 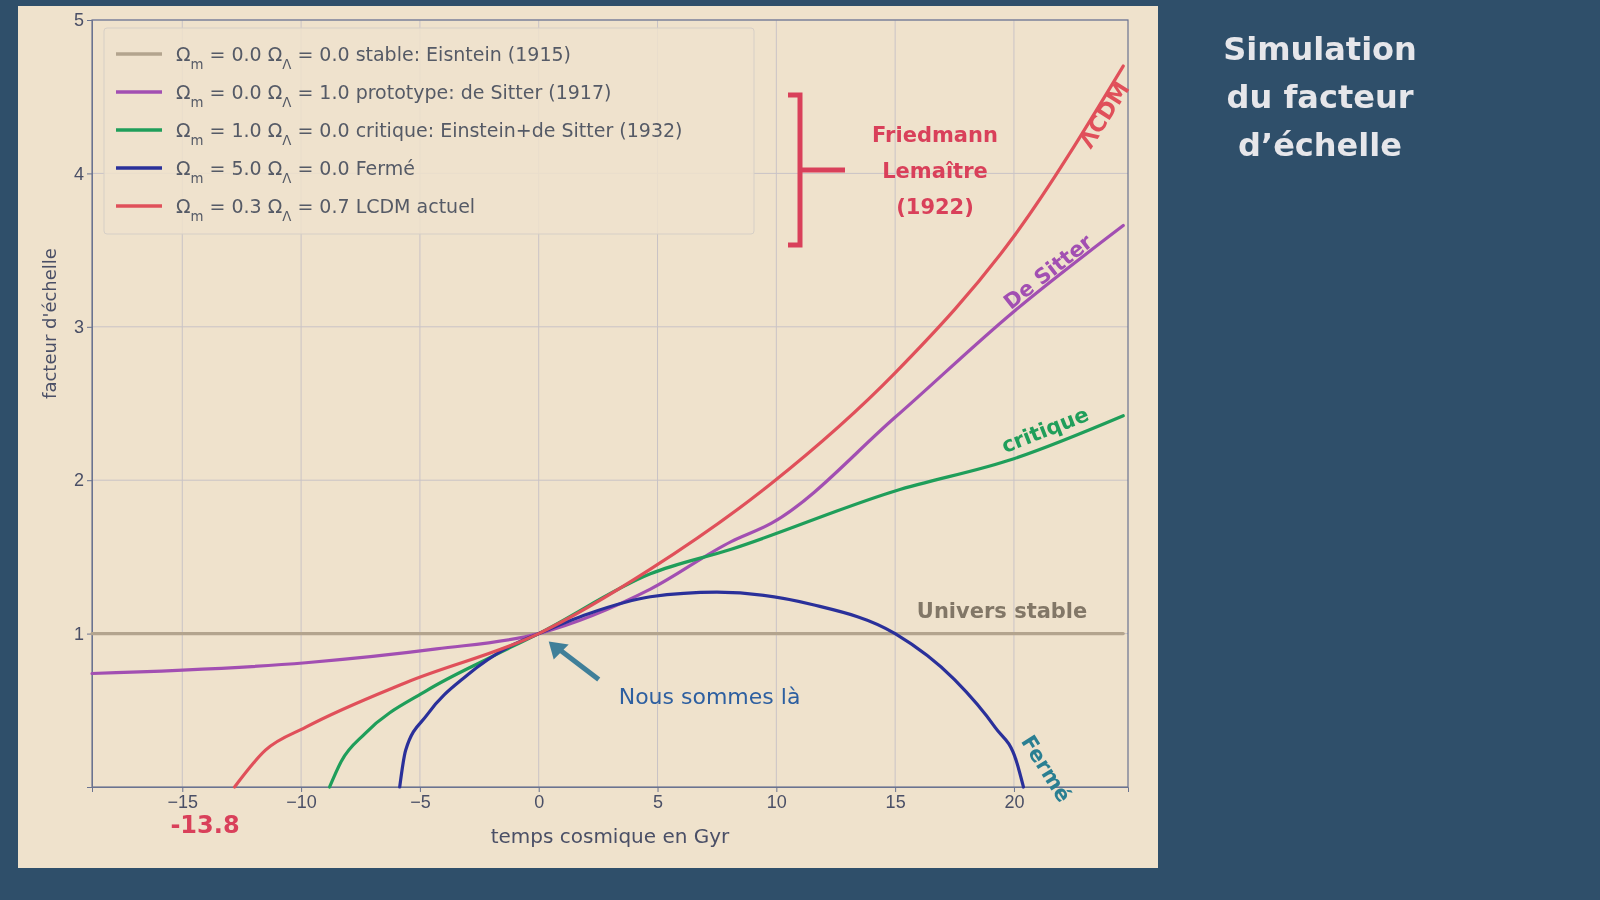 What do you see at coordinates (394, 95) in the screenshot?
I see `legend-label: Ω$_{m}$ = 0.0 Ω$_{Λ}$ = 1.0 prototype: de Sitter (1917)` at bounding box center [394, 95].